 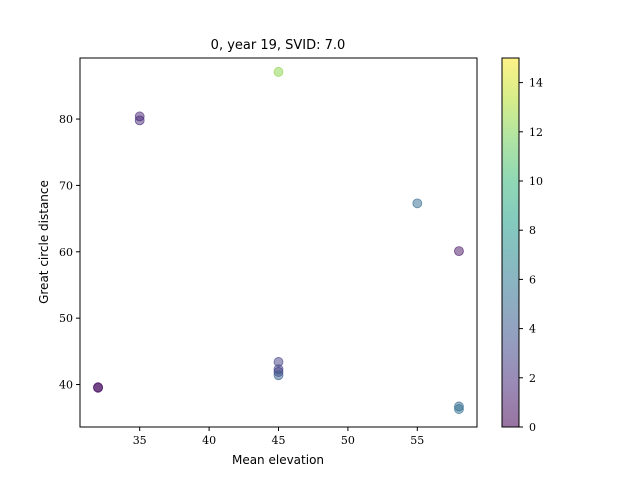 I want to click on colorbar-tick-label: 12, so click(x=536, y=132).